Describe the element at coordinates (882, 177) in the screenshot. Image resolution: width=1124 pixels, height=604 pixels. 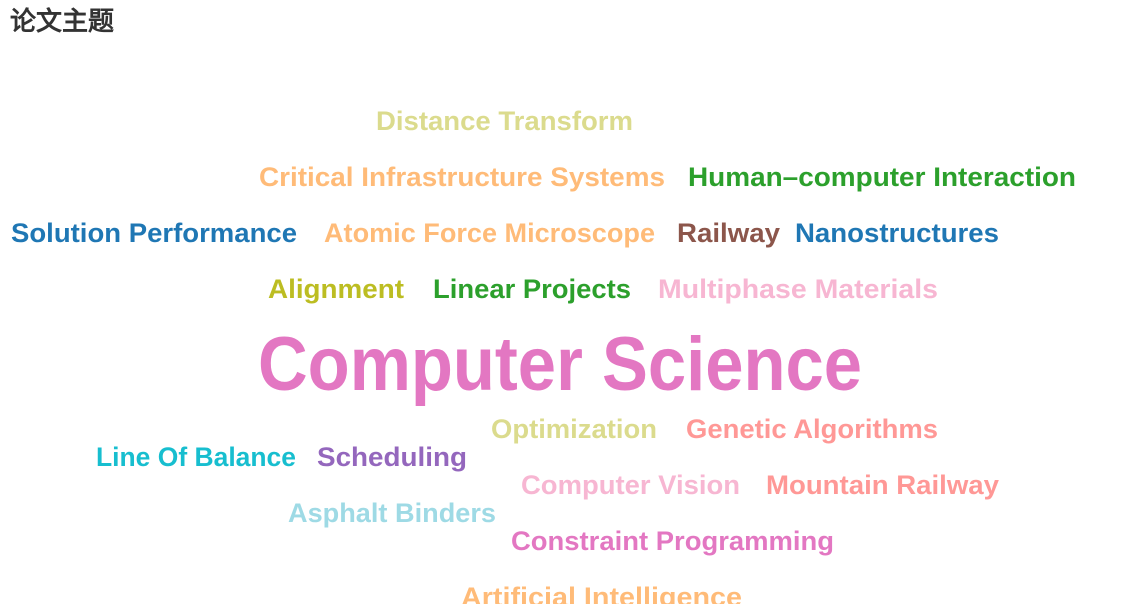
I see `word-human-computer-interaction: Human–computer Interaction` at that location.